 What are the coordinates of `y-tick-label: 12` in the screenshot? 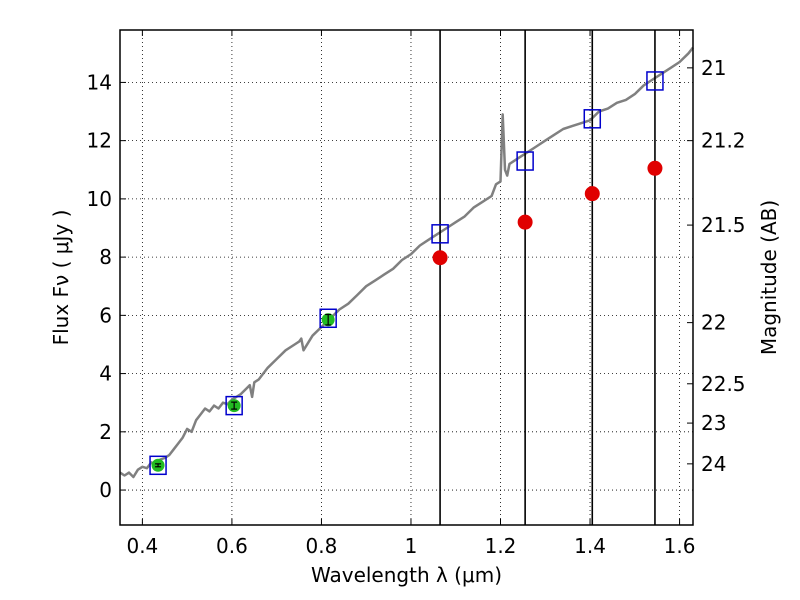 It's located at (99, 141).